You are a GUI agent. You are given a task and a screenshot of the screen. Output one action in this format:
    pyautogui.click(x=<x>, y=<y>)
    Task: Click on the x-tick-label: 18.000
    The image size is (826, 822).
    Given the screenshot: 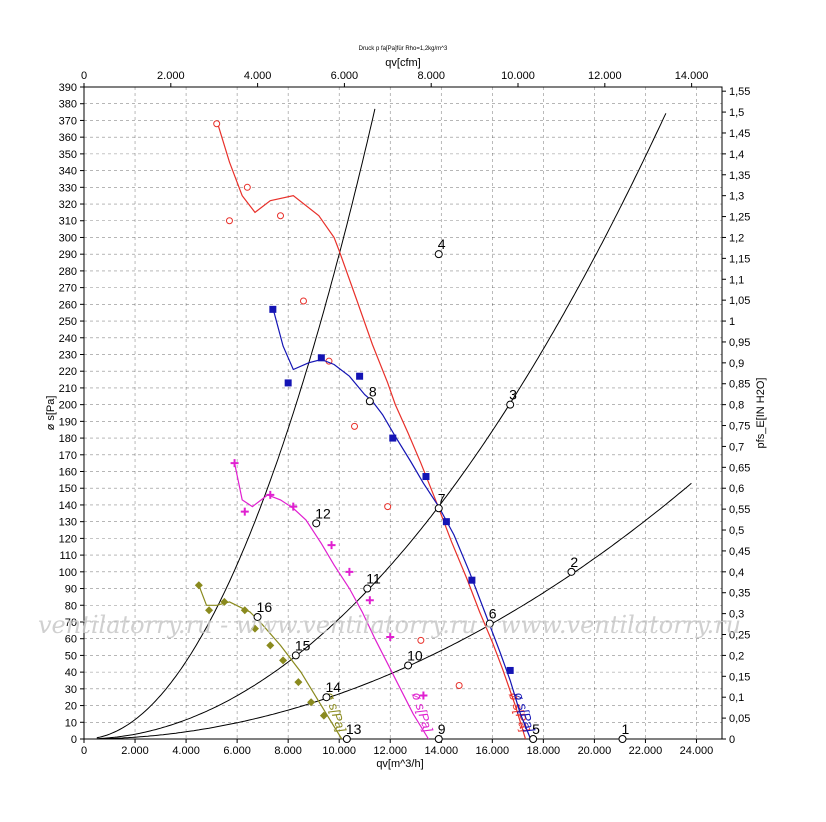 What is the action you would take?
    pyautogui.click(x=544, y=751)
    